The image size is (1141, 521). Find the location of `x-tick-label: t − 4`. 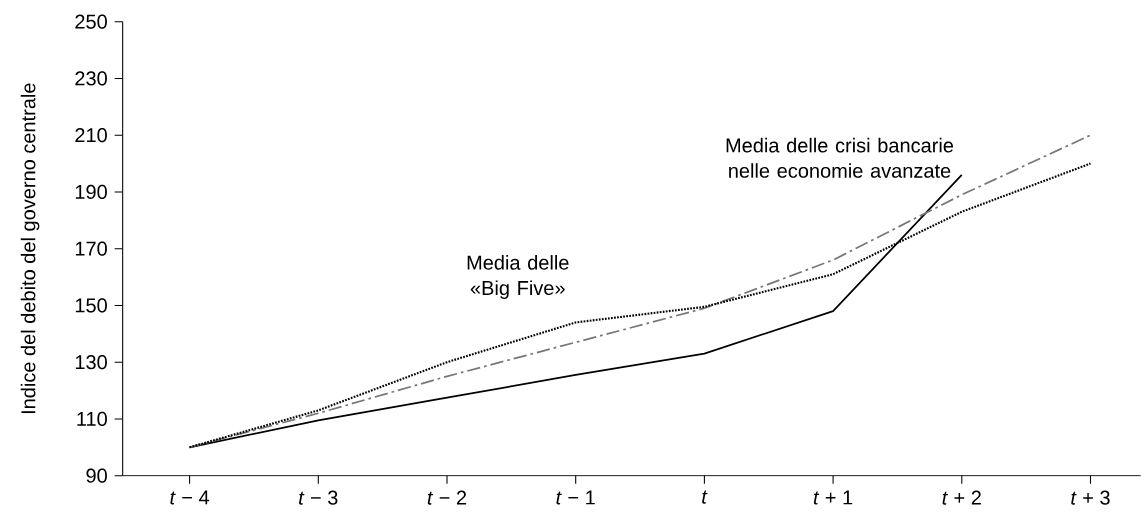

x-tick-label: t − 4 is located at coordinates (190, 497).